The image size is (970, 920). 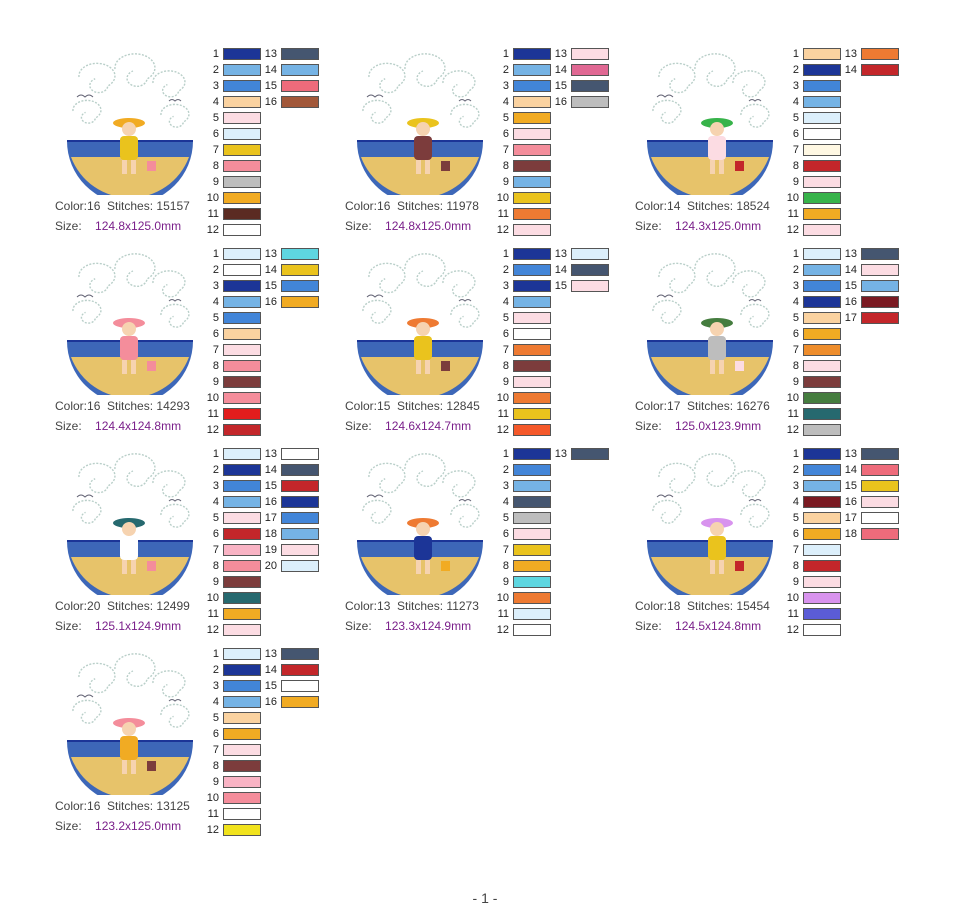 I want to click on thread-number: 16, so click(x=270, y=302).